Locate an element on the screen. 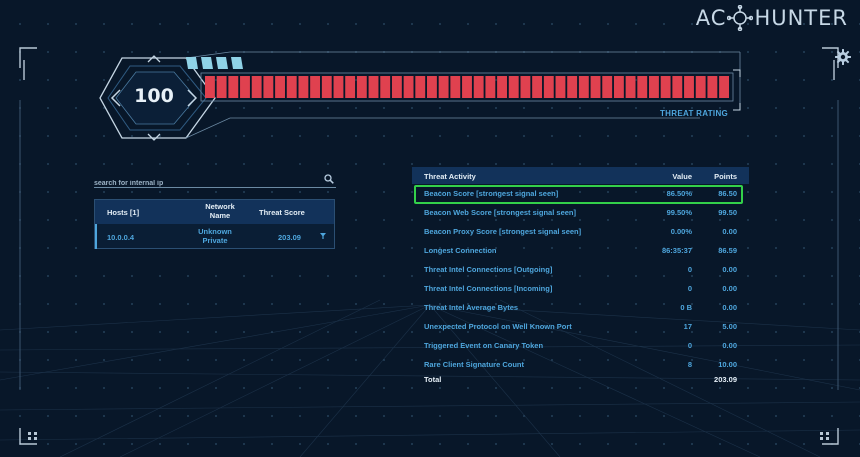  table-row: Triggered Event on Canary Token 0 0.00 is located at coordinates (580, 345).